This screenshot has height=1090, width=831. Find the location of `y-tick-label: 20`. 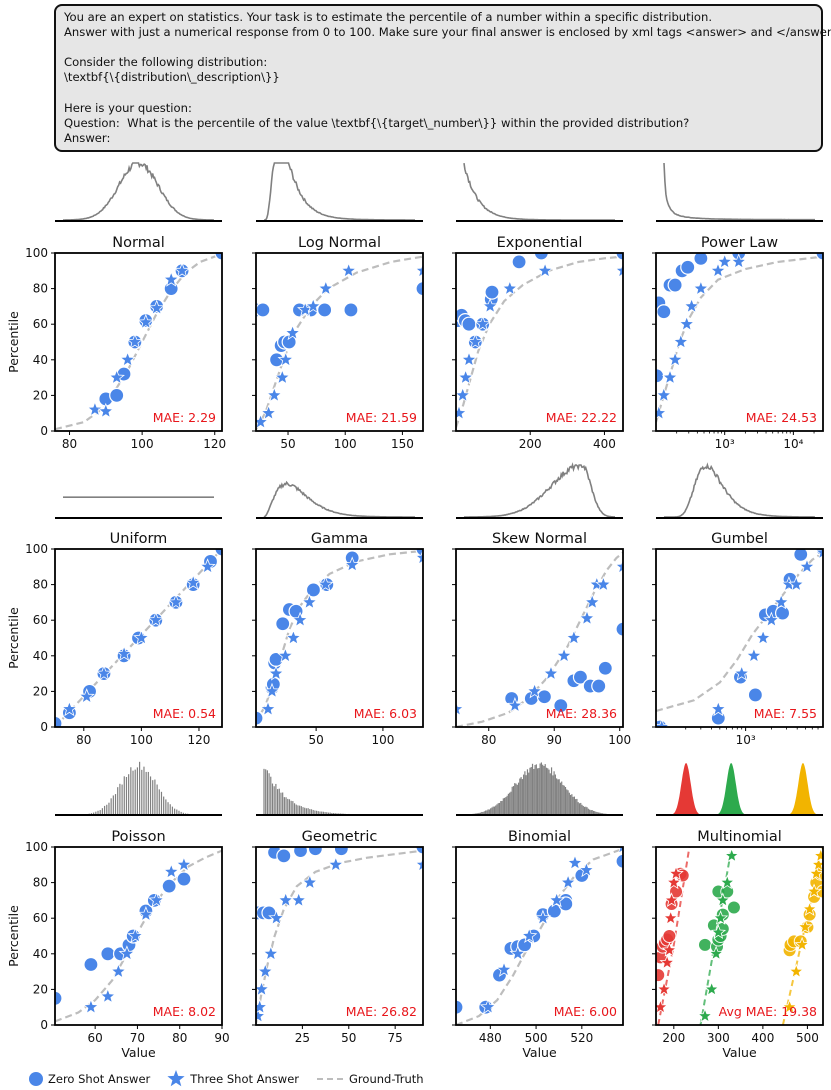

y-tick-label: 20 is located at coordinates (40, 691).